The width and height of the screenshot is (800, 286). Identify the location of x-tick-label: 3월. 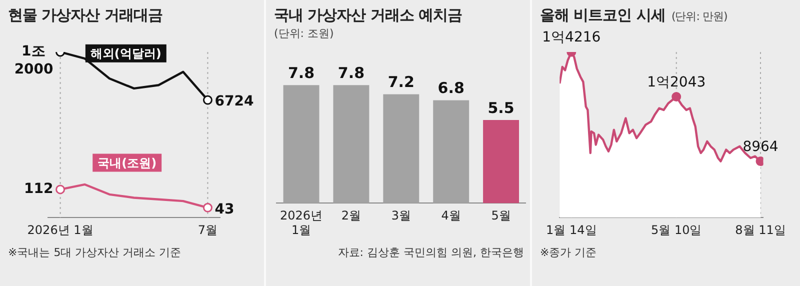
(401, 215).